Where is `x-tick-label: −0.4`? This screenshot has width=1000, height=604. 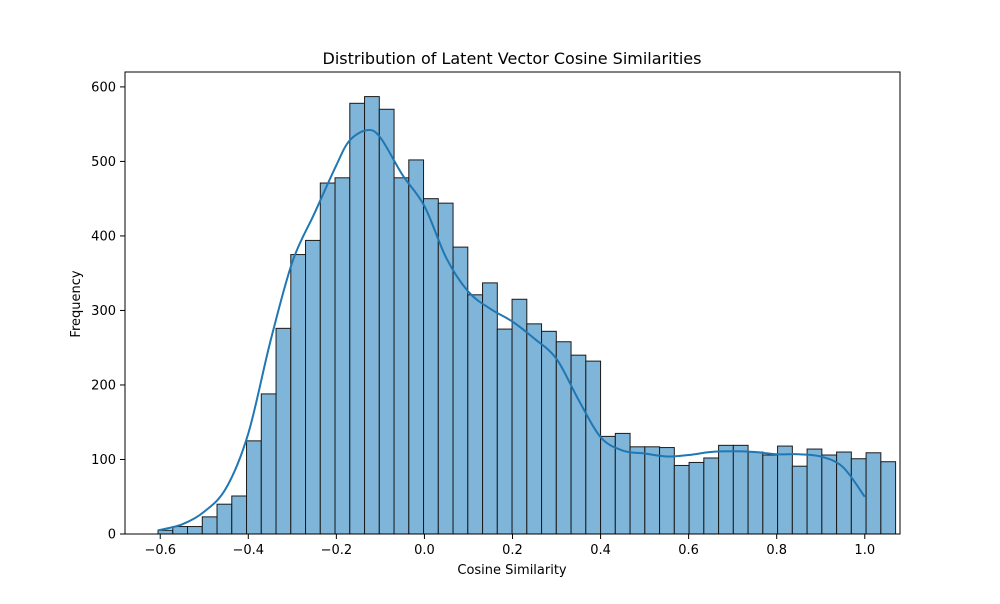 x-tick-label: −0.4 is located at coordinates (249, 550).